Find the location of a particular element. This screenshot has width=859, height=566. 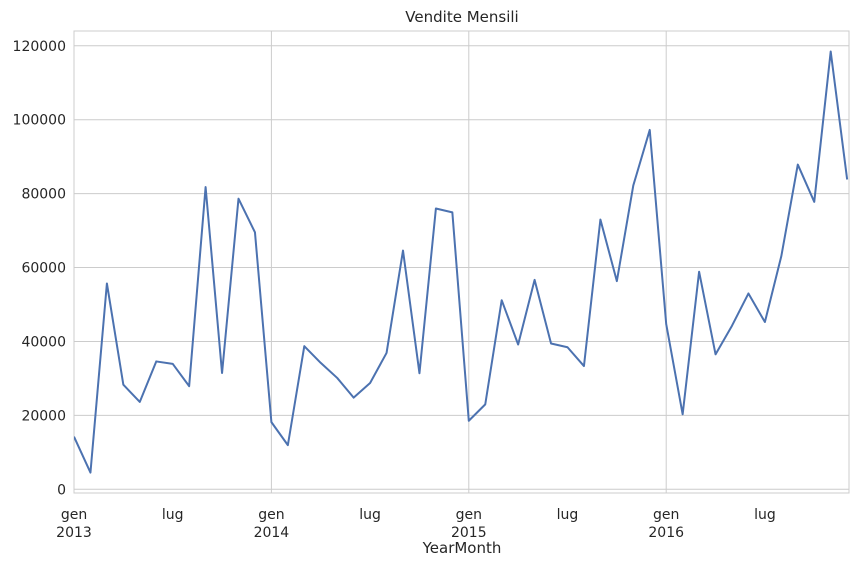

chart-title: Vendite Mensili is located at coordinates (461, 17).